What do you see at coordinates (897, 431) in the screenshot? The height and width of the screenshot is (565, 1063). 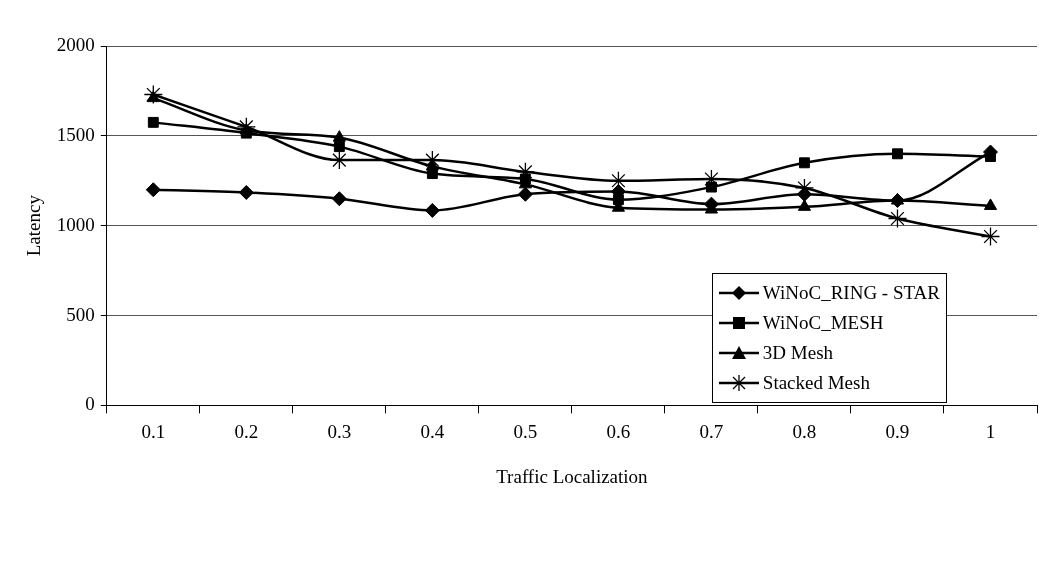 I see `x-tick-label: 0.9` at bounding box center [897, 431].